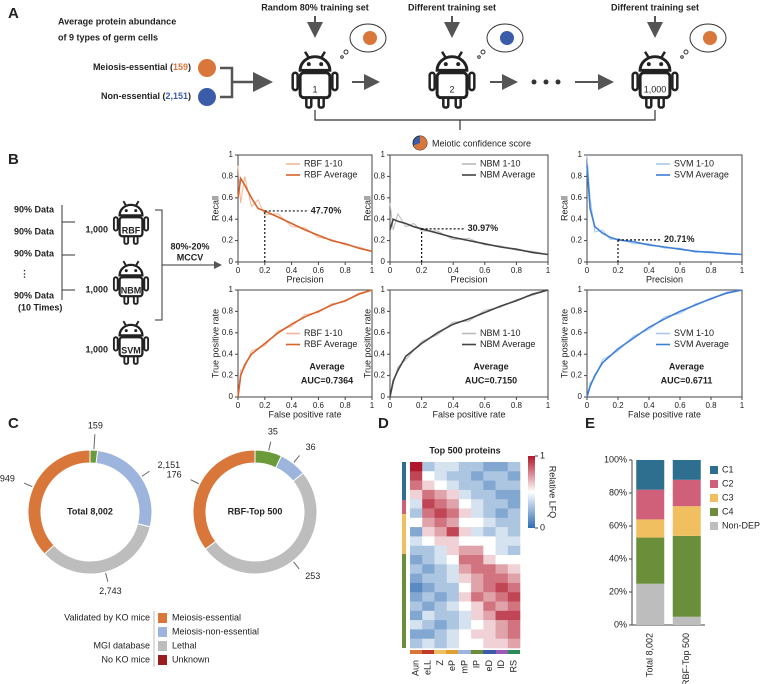 This screenshot has width=765, height=684. I want to click on model-name: RBF, so click(131, 230).